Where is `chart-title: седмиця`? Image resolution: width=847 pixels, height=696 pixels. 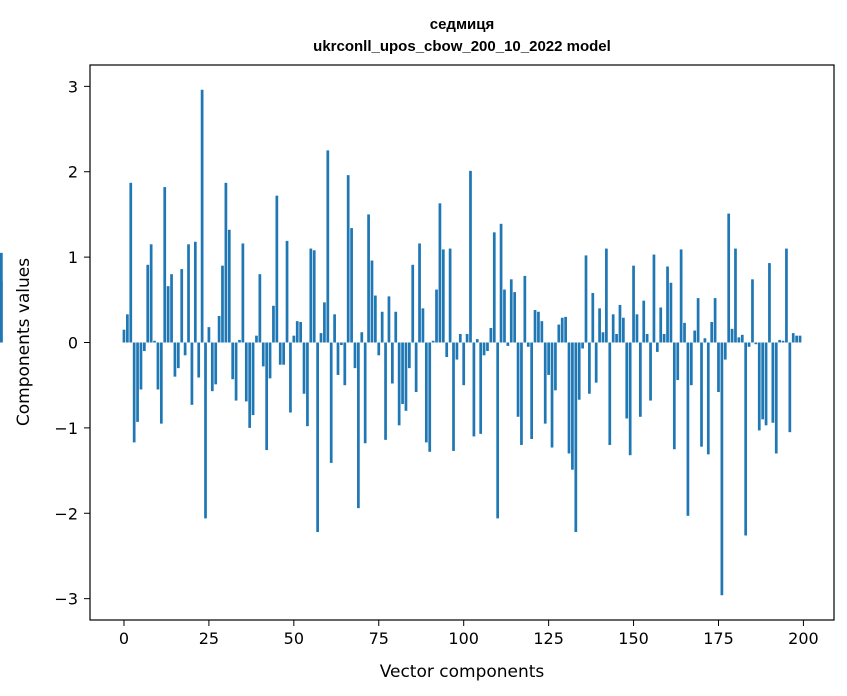 chart-title: седмиця is located at coordinates (462, 24).